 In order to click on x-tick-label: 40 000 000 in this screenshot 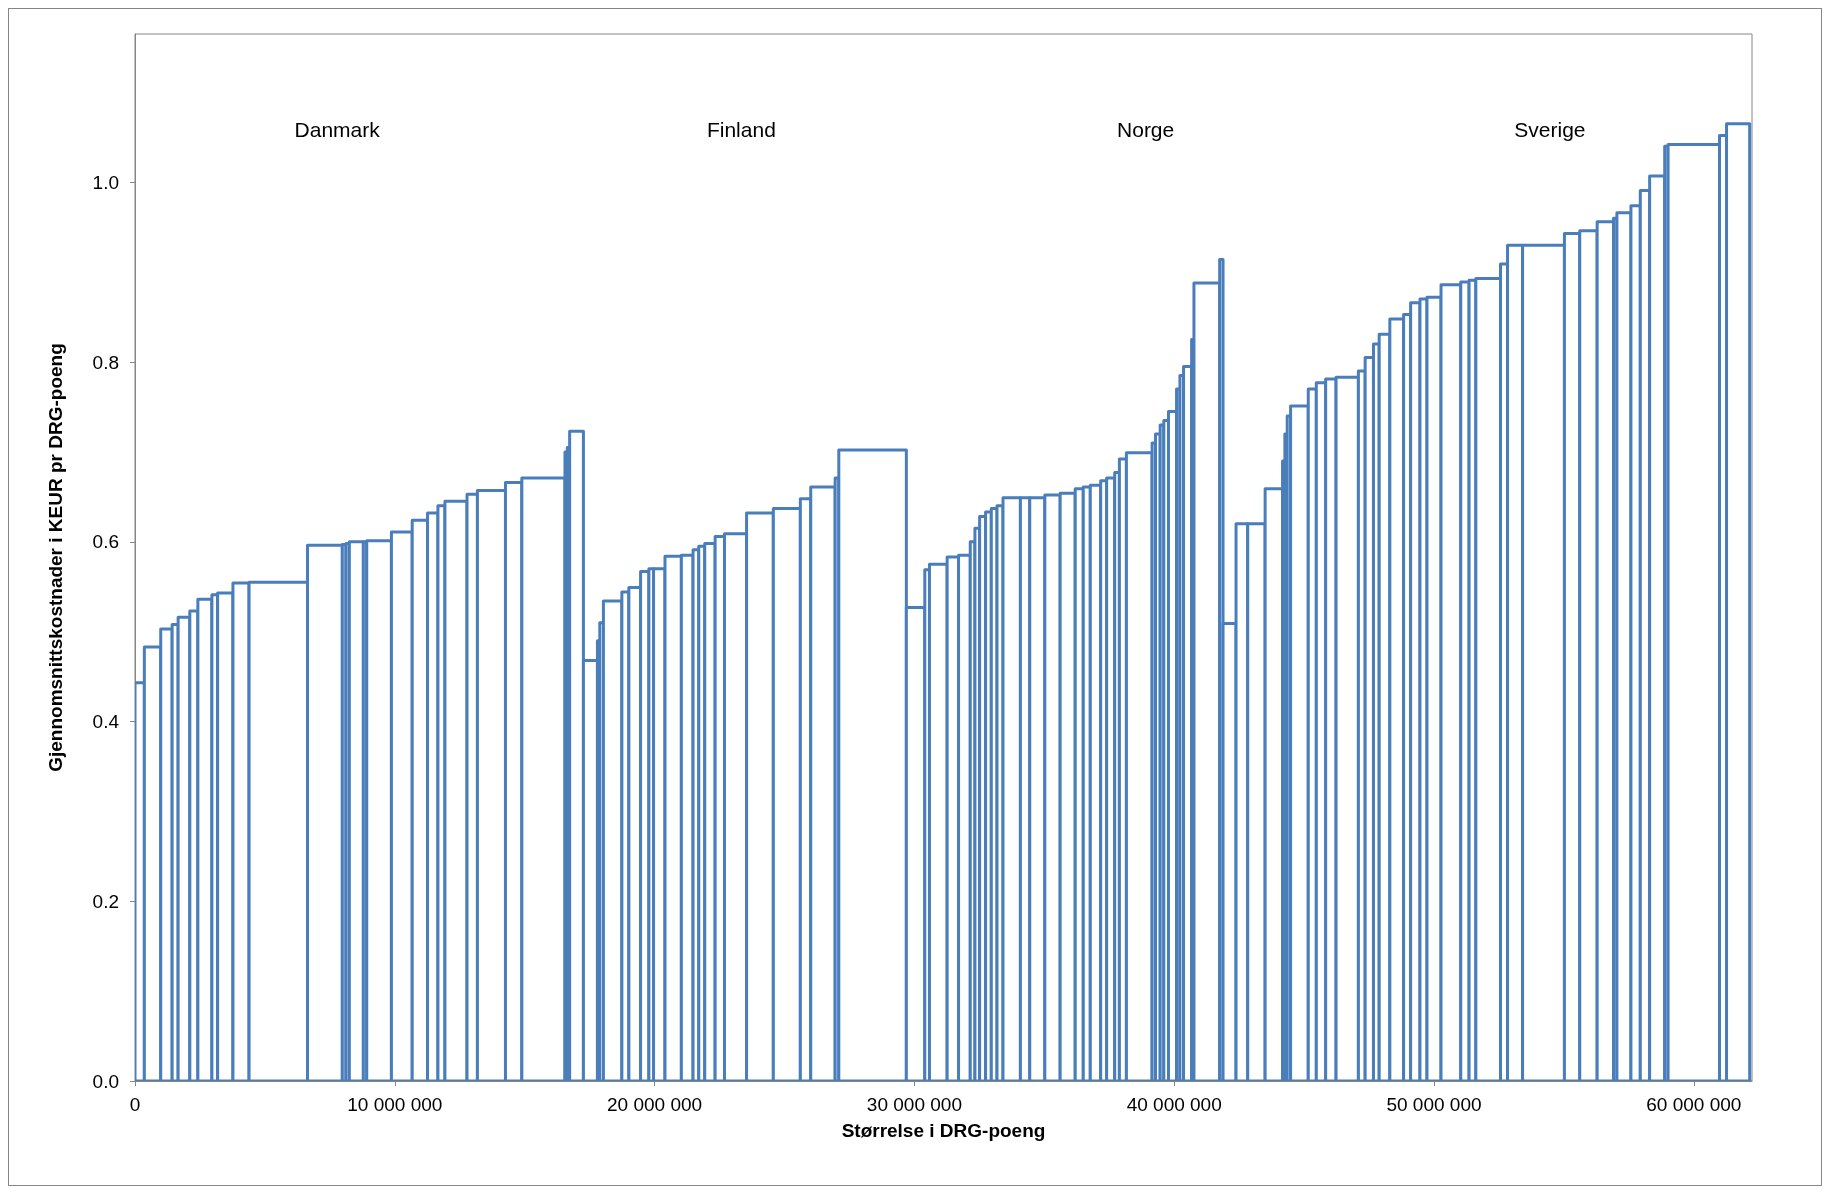, I will do `click(1174, 1104)`.